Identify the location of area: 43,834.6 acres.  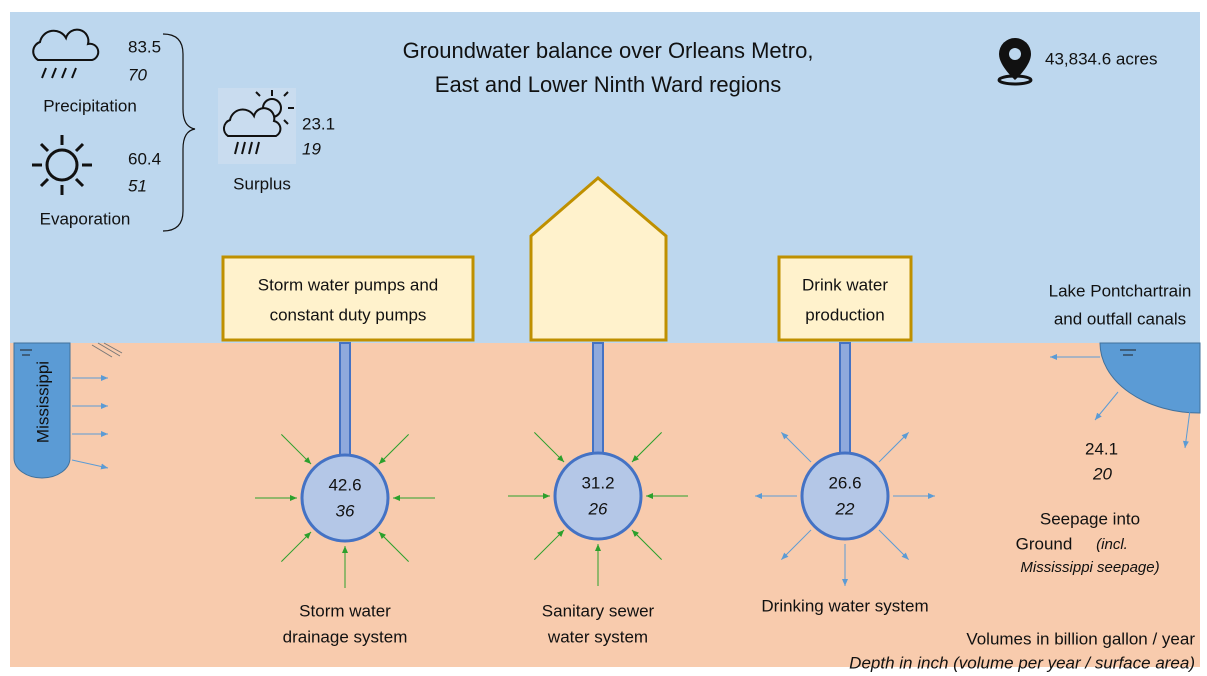
(1101, 58).